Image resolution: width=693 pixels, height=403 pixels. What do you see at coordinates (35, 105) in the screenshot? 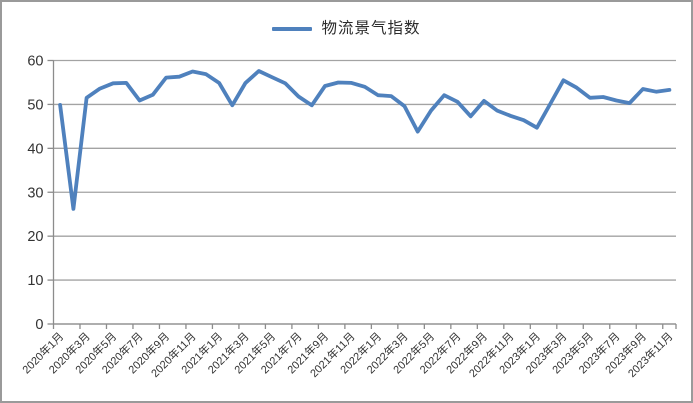
I see `y-axis-label: 50` at bounding box center [35, 105].